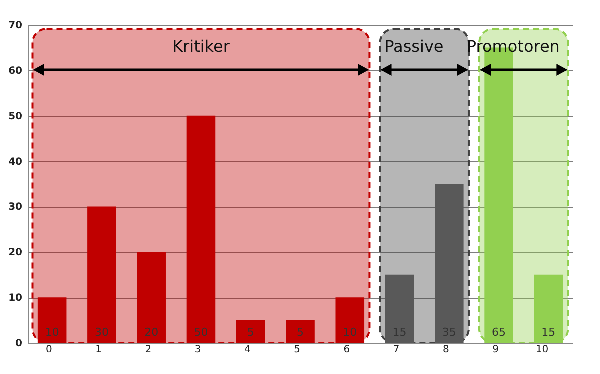  What do you see at coordinates (446, 350) in the screenshot?
I see `x-tick-label: 8` at bounding box center [446, 350].